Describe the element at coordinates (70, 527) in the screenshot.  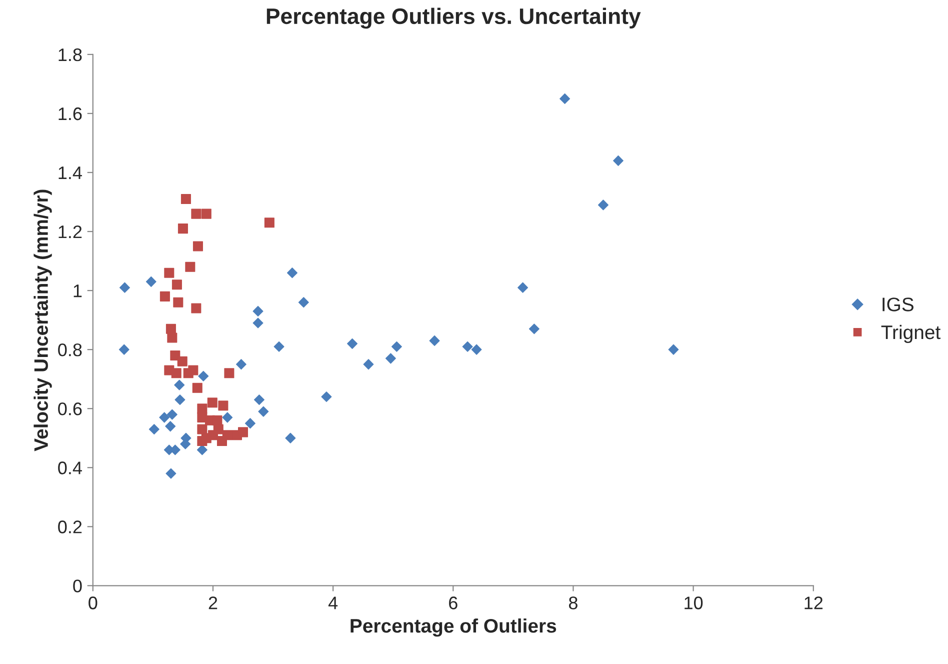
I see `y-tick-label: 0.2` at that location.